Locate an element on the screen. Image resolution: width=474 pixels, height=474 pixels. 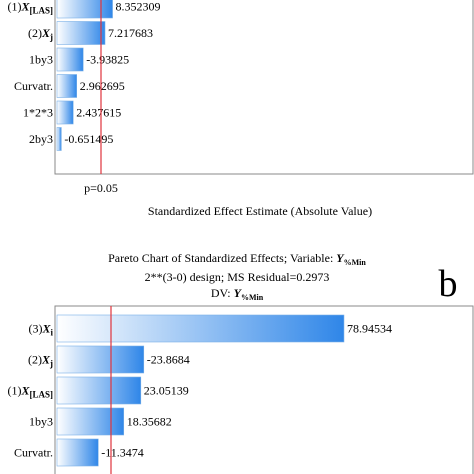
bar-row: (2)Xj 7.217683 is located at coordinates (90, 33).